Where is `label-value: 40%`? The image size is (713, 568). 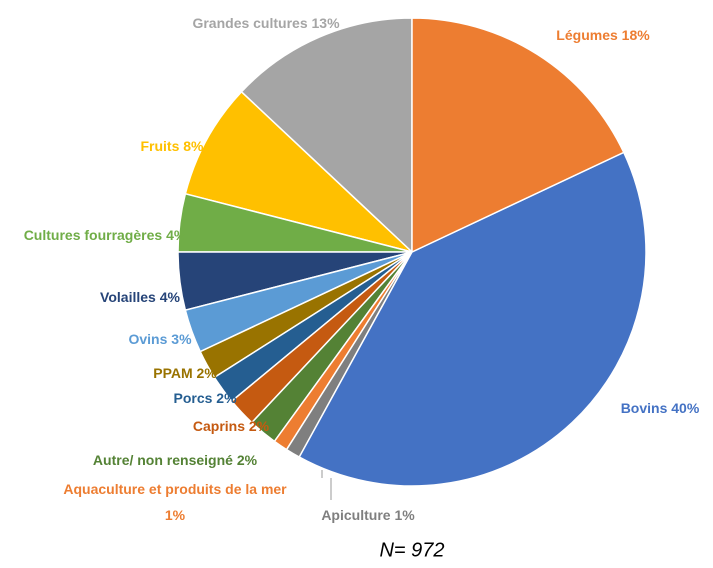
label-value: 40% is located at coordinates (685, 408).